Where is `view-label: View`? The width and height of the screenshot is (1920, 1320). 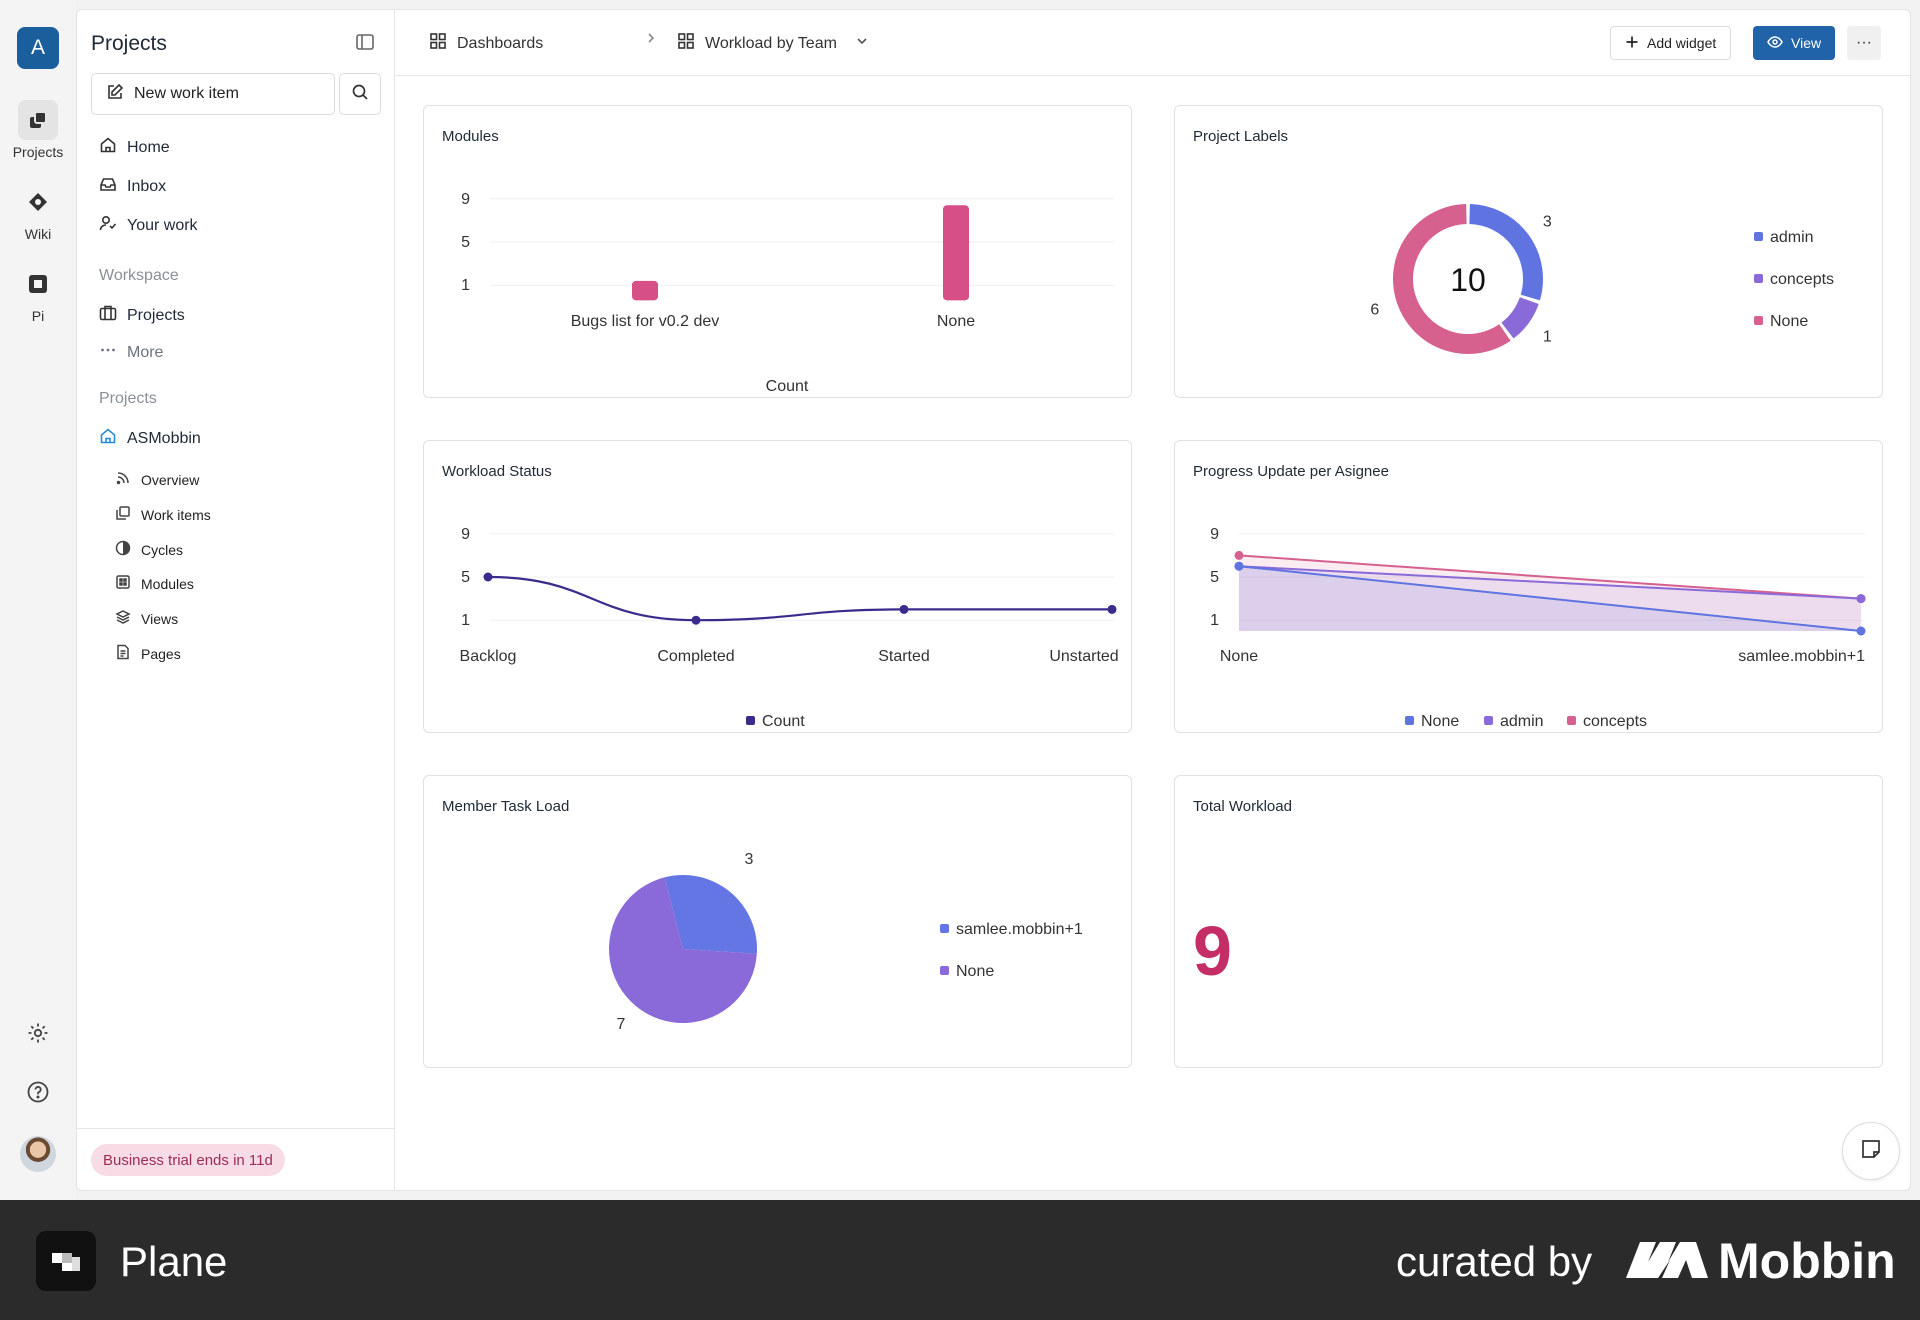 view-label: View is located at coordinates (1806, 43).